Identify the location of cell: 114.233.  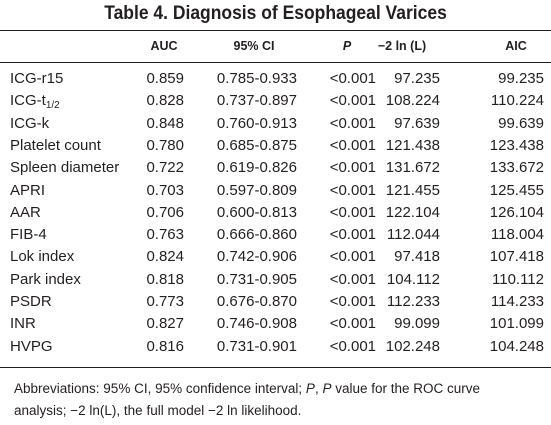
(517, 301).